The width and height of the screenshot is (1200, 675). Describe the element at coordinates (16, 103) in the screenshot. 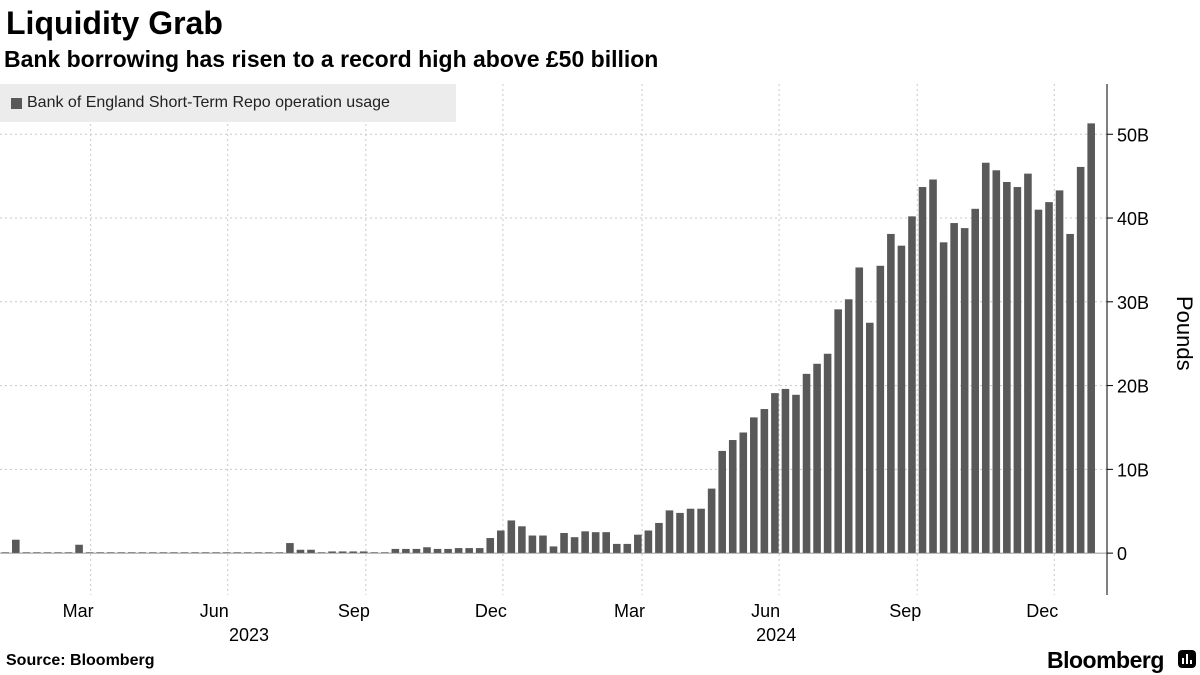

I see `legend-swatch` at that location.